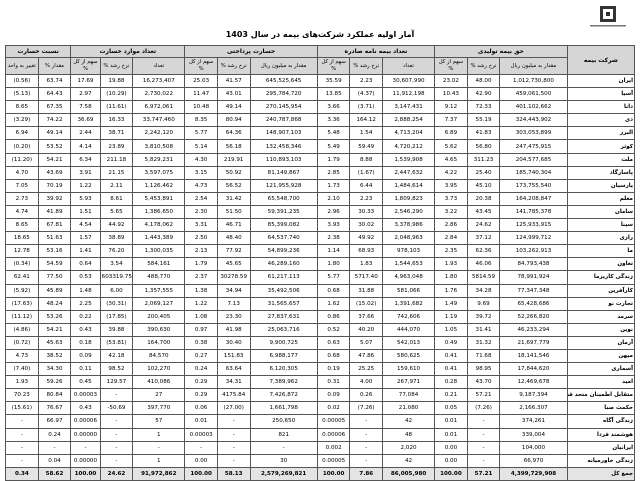 This screenshot has height=481, width=640. I want to click on company-name: میهن, so click(601, 356).